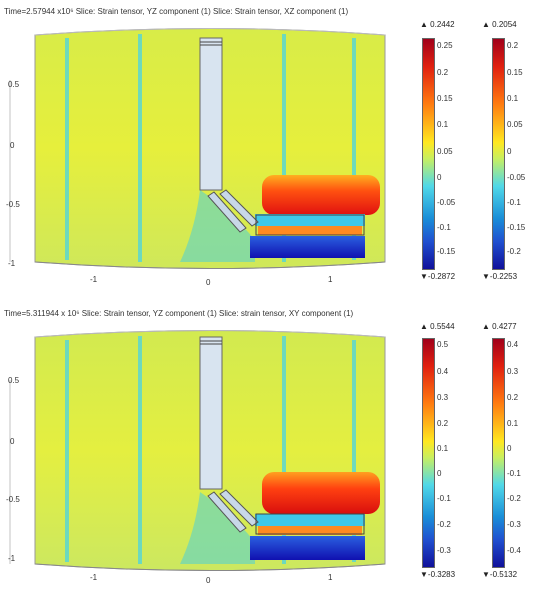 The height and width of the screenshot is (589, 550). What do you see at coordinates (500, 276) in the screenshot?
I see `colorbar-min-label: ▼-0.2253` at bounding box center [500, 276].